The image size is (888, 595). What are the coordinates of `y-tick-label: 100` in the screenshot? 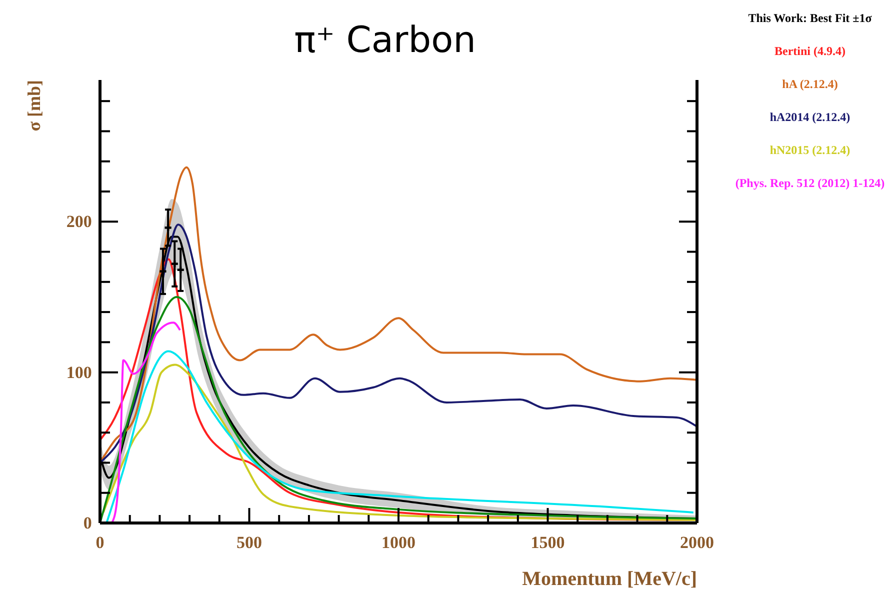 It's located at (79, 372).